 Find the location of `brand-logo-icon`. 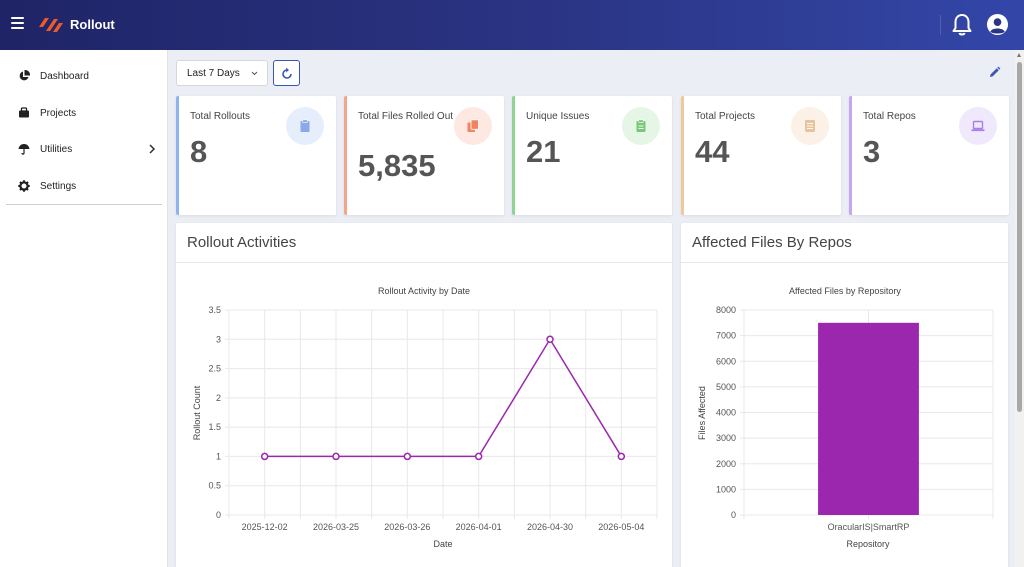

brand-logo-icon is located at coordinates (51, 25).